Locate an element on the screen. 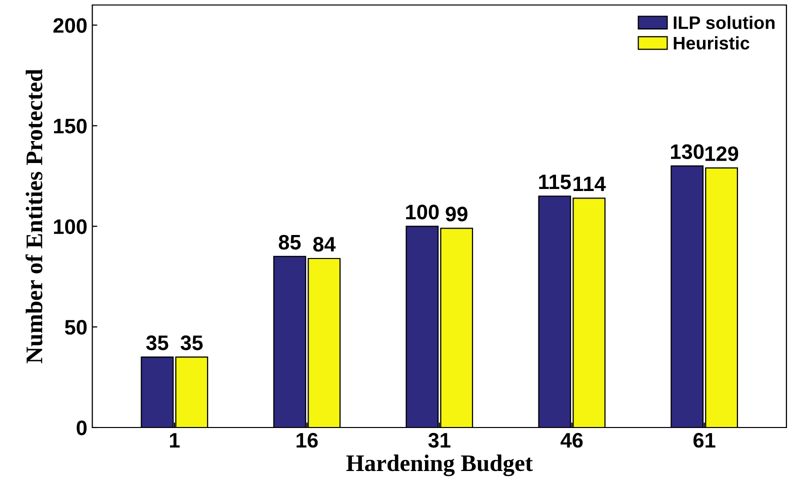 This screenshot has width=796, height=500. x-axis-title: Hardening Budget is located at coordinates (439, 465).